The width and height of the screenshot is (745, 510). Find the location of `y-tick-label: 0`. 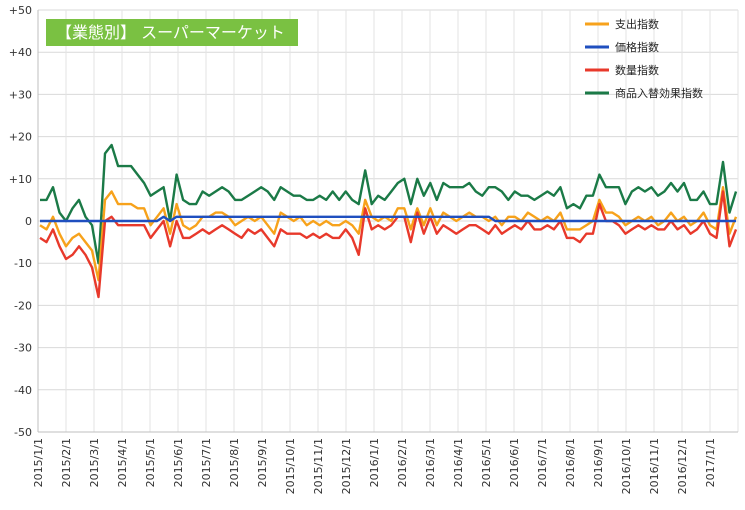

y-tick-label: 0 is located at coordinates (28, 221).